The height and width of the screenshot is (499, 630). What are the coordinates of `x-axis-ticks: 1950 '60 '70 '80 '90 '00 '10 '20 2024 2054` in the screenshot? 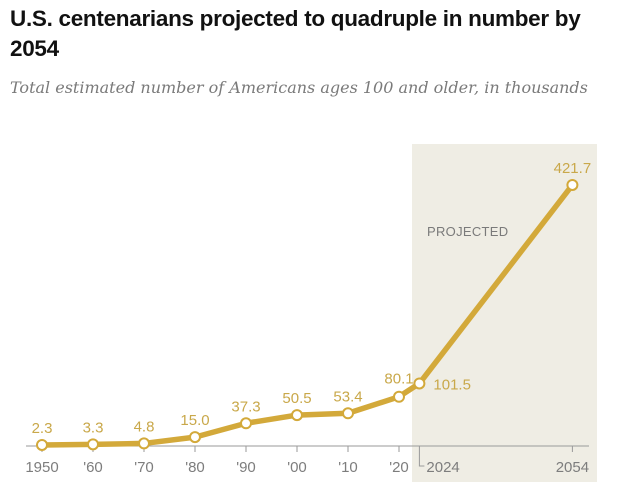 It's located at (307, 461).